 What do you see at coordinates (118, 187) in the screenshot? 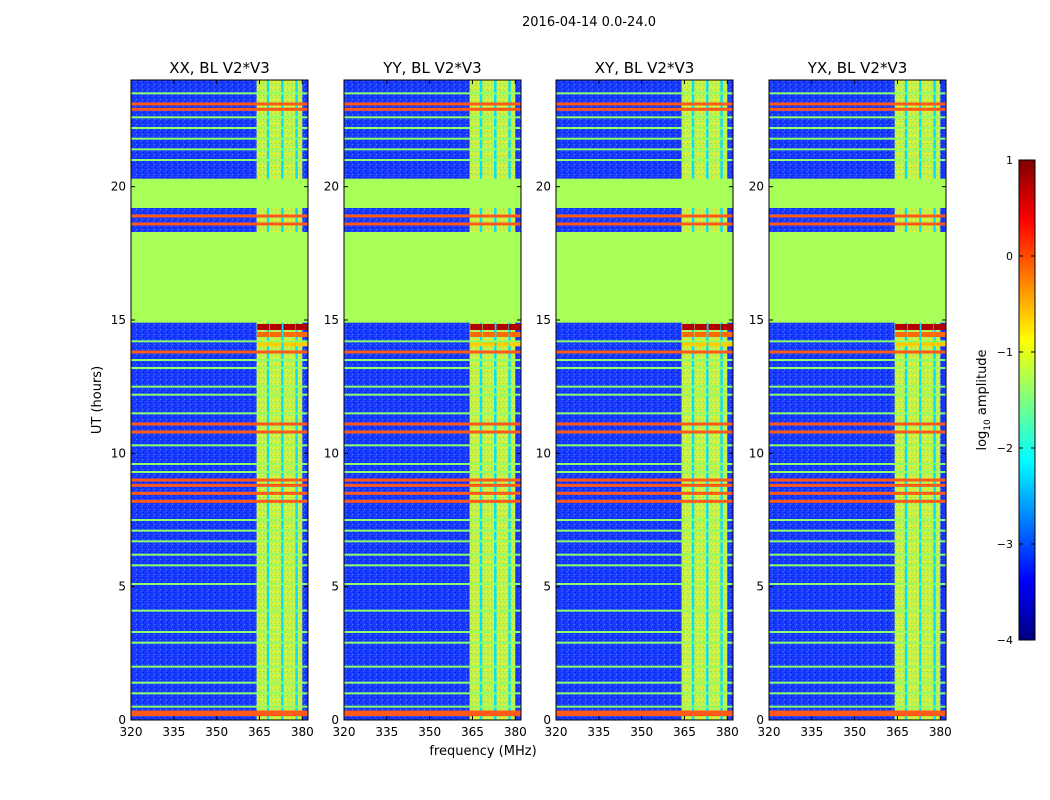
I see `y-tick-label: 20` at bounding box center [118, 187].